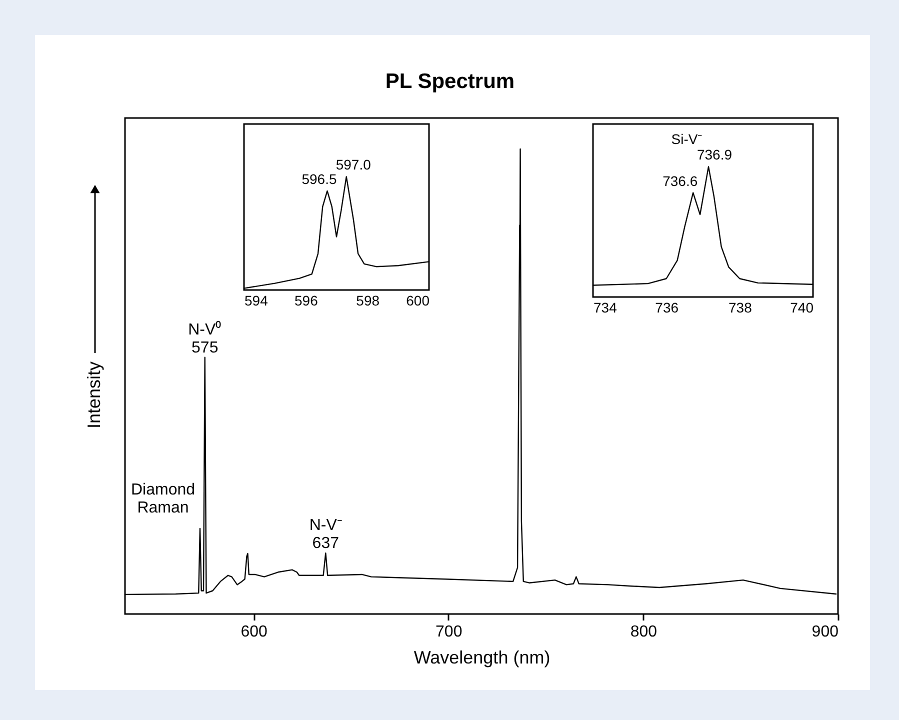 Image resolution: width=899 pixels, height=720 pixels. Describe the element at coordinates (667, 308) in the screenshot. I see `x-tick-label: 736` at that location.